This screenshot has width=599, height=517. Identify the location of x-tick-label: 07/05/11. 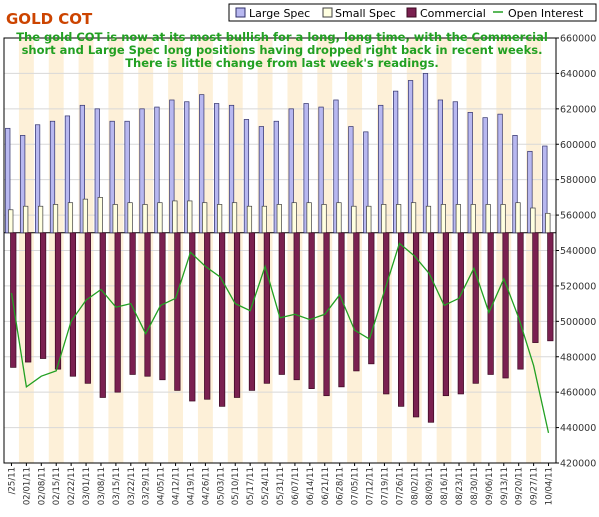
(356, 486).